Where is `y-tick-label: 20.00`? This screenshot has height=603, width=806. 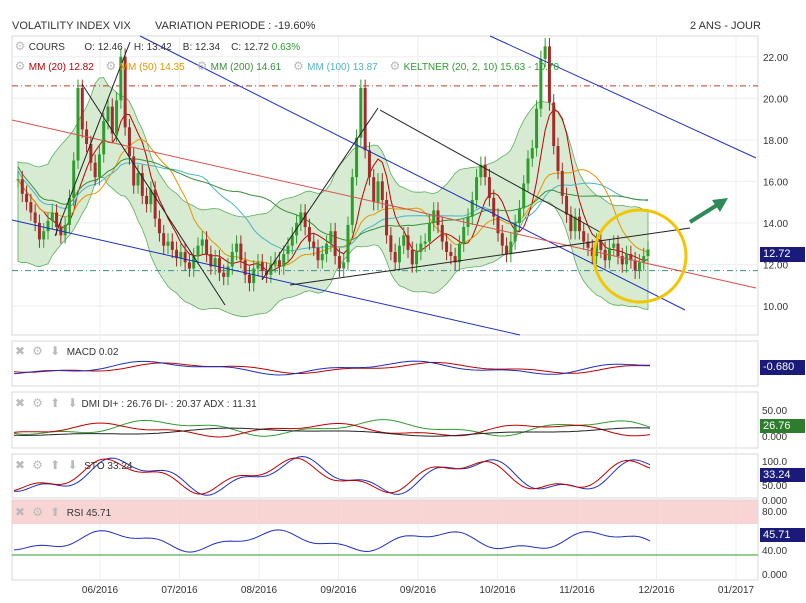
y-tick-label: 20.00 is located at coordinates (775, 99).